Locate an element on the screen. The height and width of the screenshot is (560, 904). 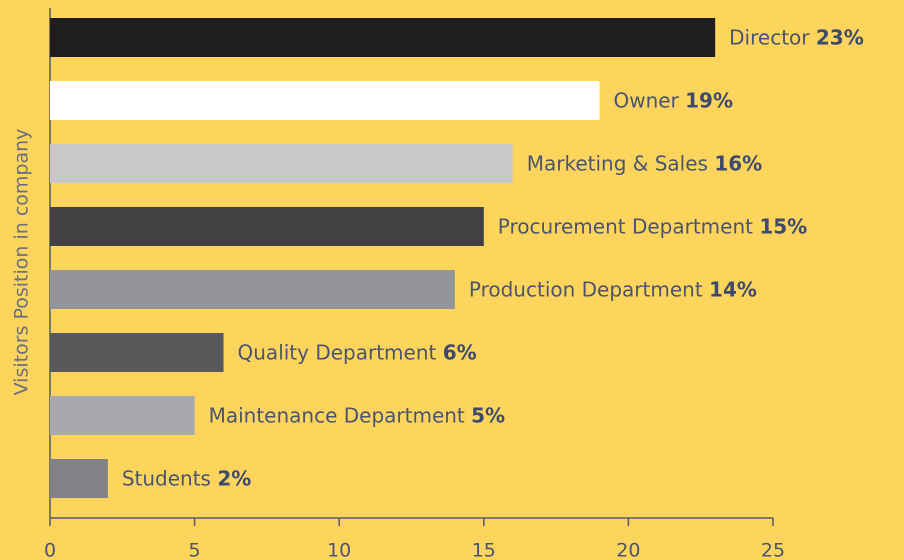
category-label: Students is located at coordinates (166, 478).